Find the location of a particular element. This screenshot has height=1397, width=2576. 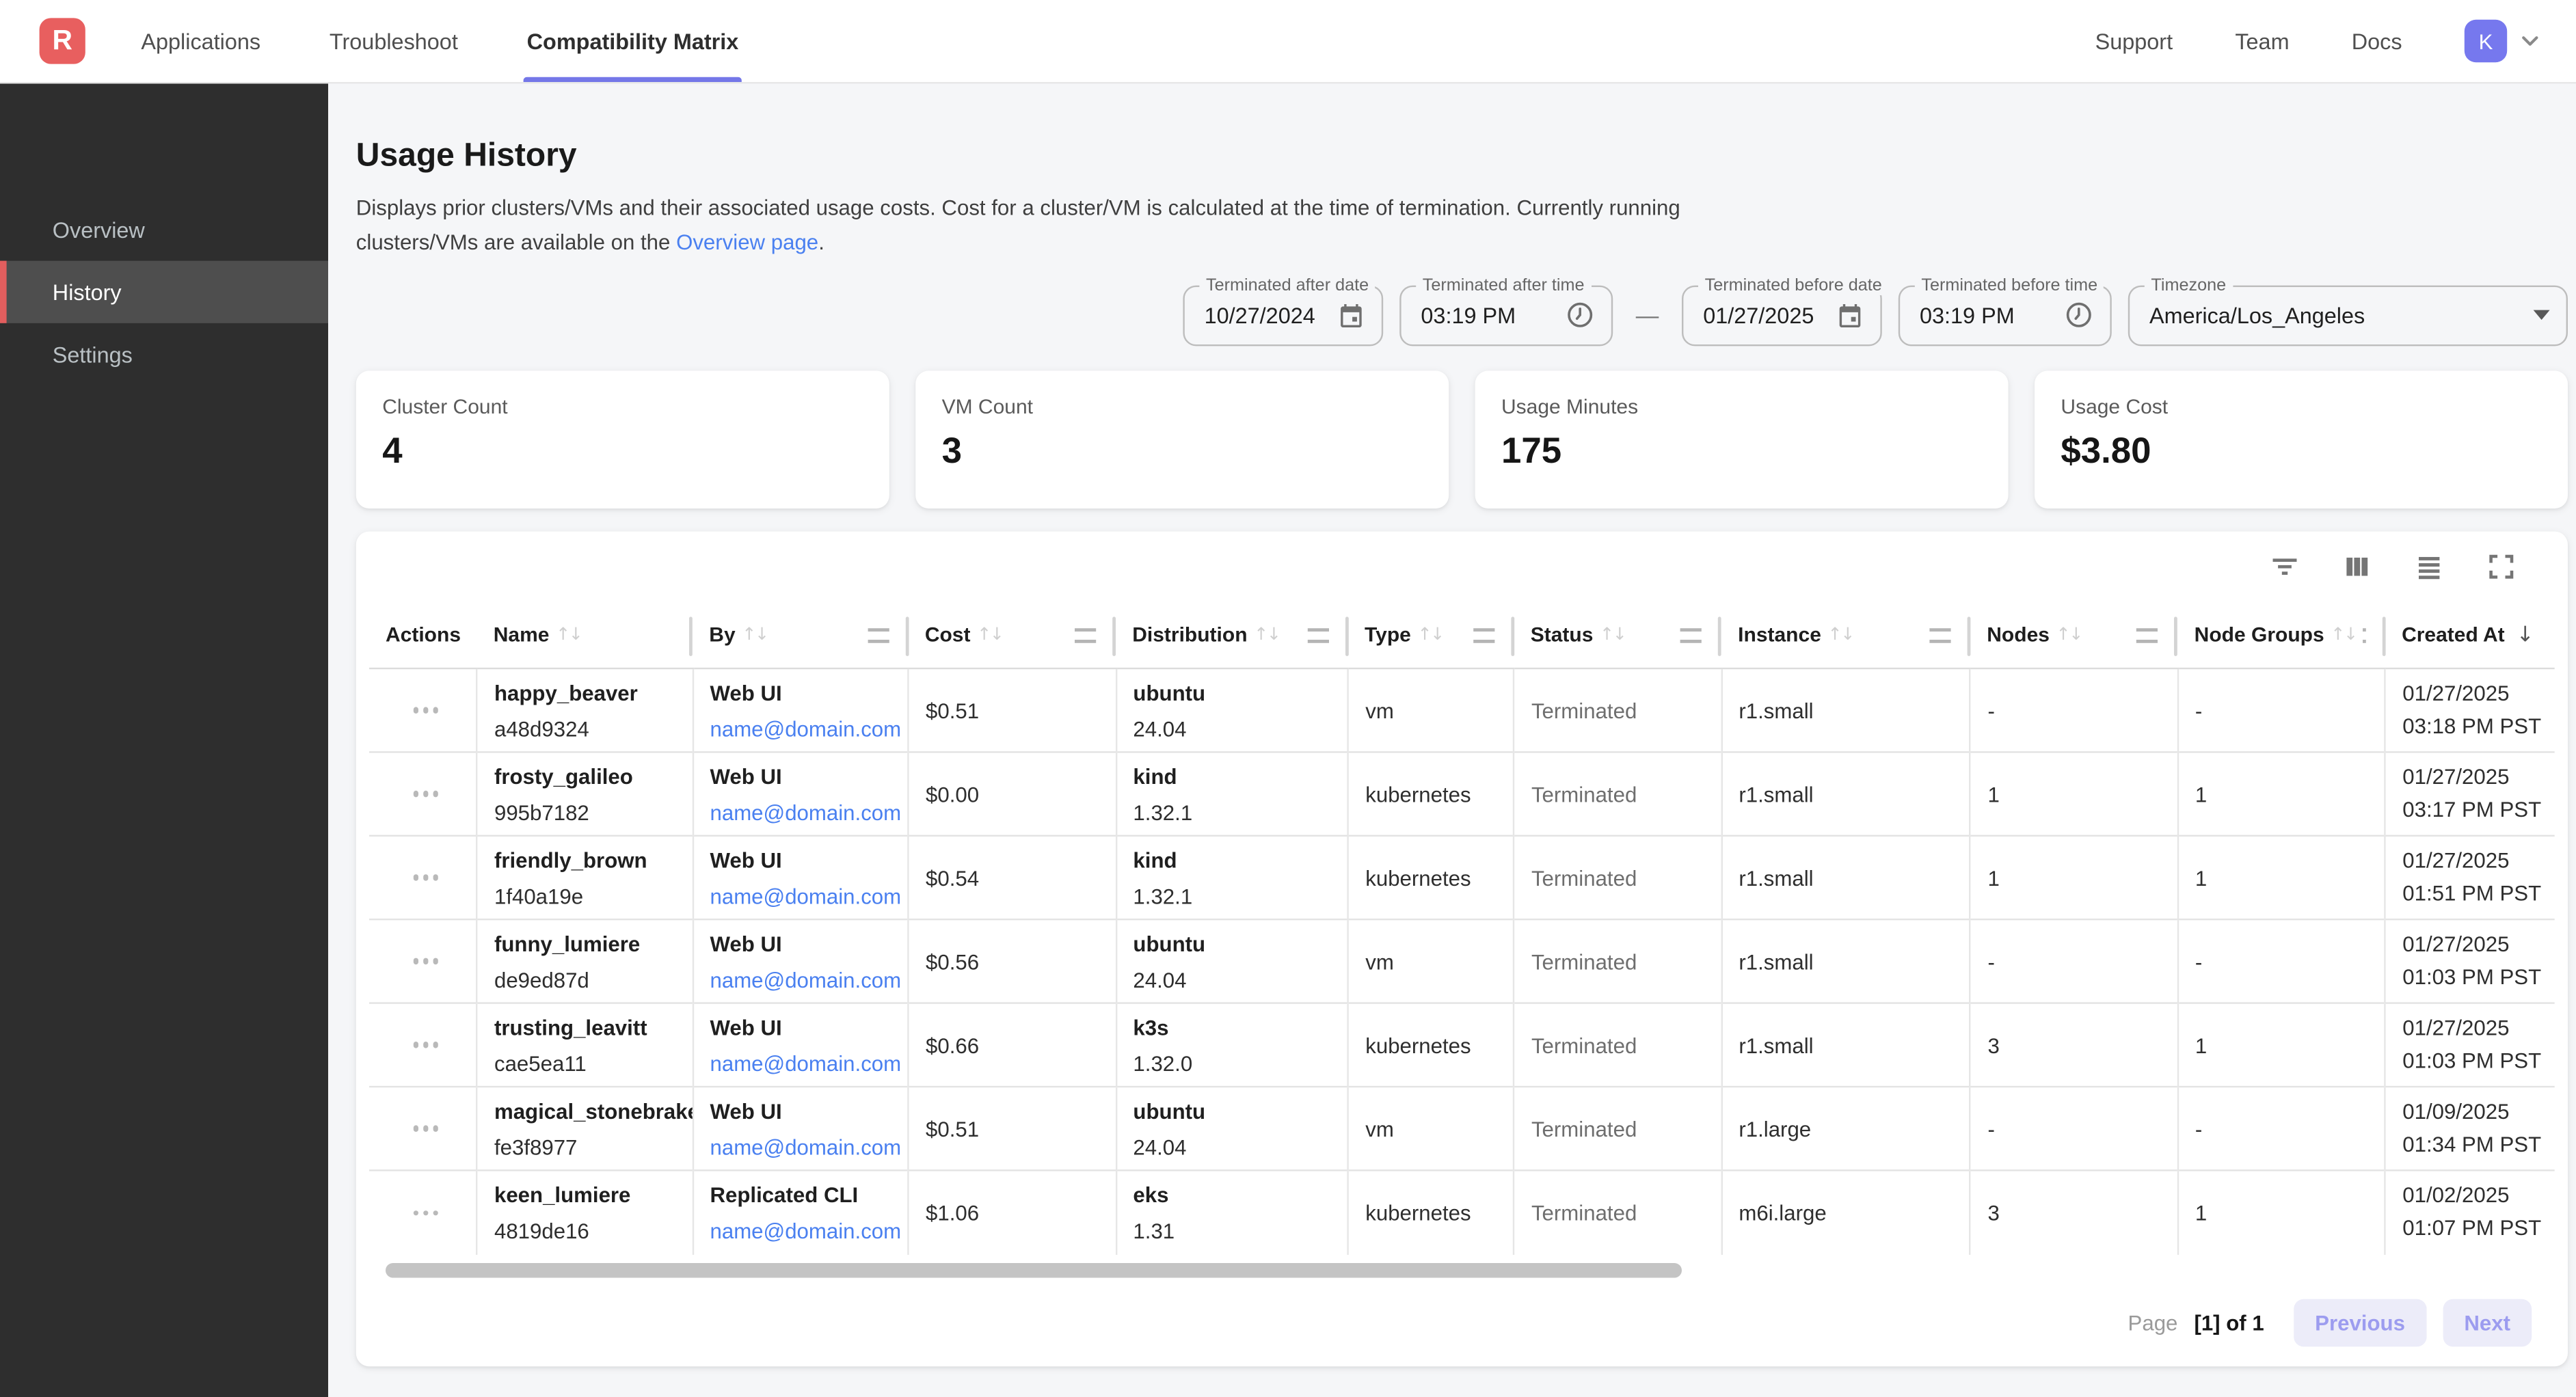

nodes-value: - is located at coordinates (1991, 710).